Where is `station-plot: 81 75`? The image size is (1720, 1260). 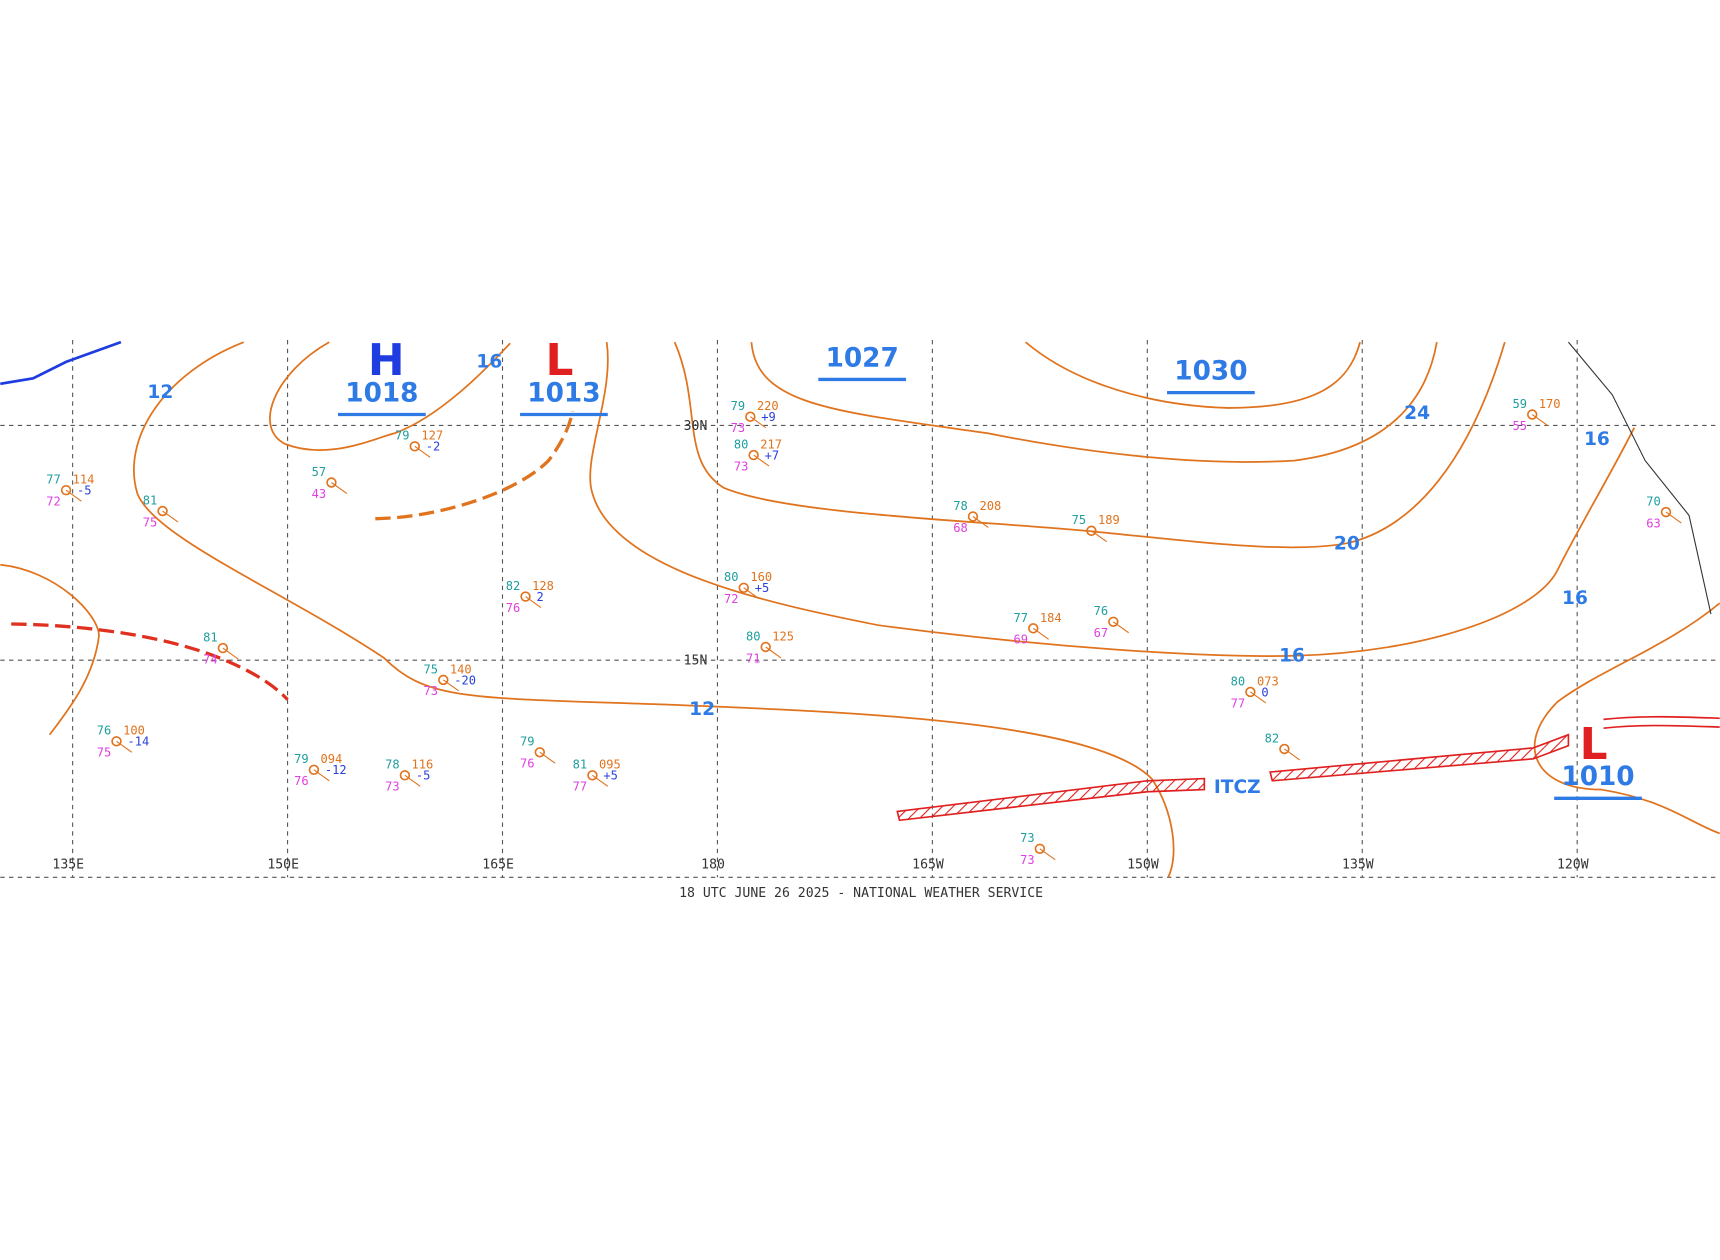 station-plot: 81 75 is located at coordinates (161, 511).